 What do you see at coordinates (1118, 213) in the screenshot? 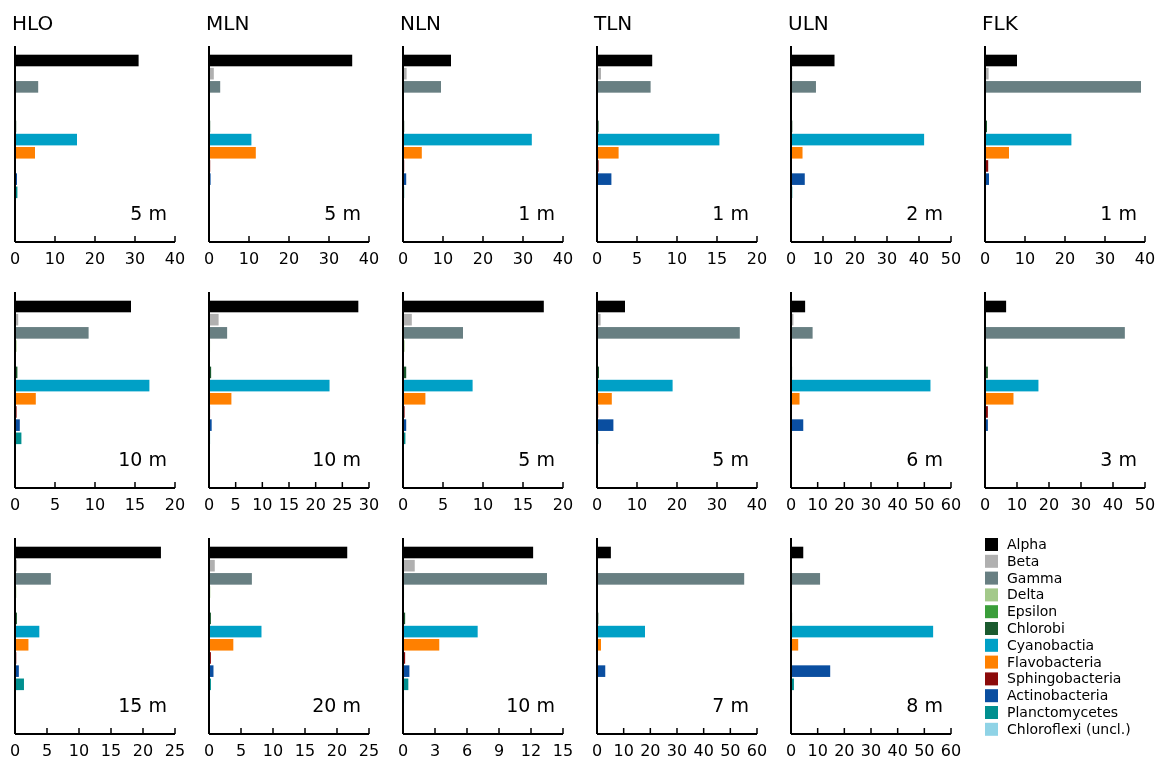
I see `annotation: 1 m` at bounding box center [1118, 213].